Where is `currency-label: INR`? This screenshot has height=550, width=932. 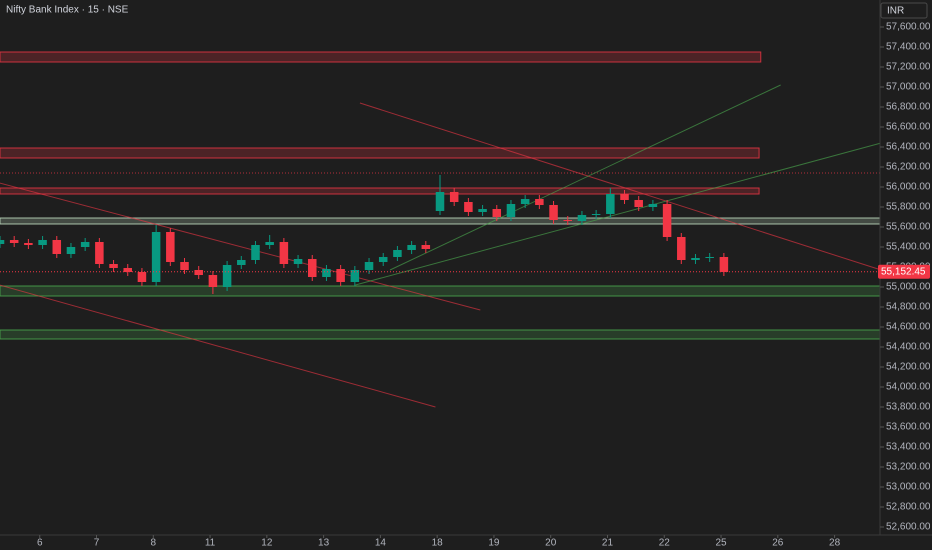
currency-label: INR is located at coordinates (895, 11).